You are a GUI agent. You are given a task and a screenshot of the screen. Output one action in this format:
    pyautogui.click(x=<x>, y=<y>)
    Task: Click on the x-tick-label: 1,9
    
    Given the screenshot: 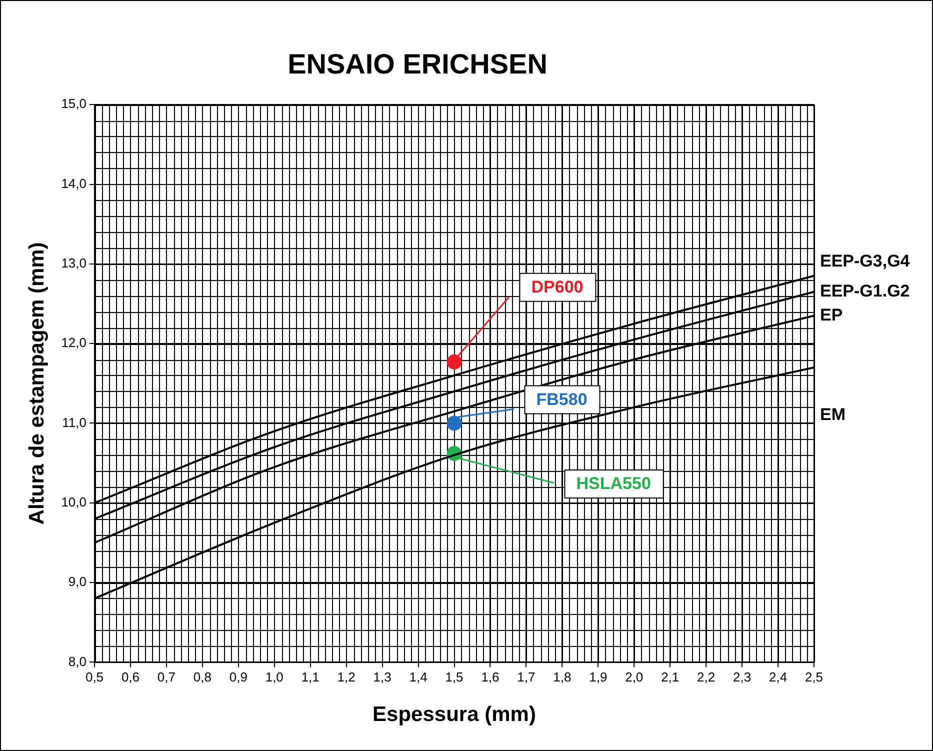 What is the action you would take?
    pyautogui.click(x=598, y=677)
    